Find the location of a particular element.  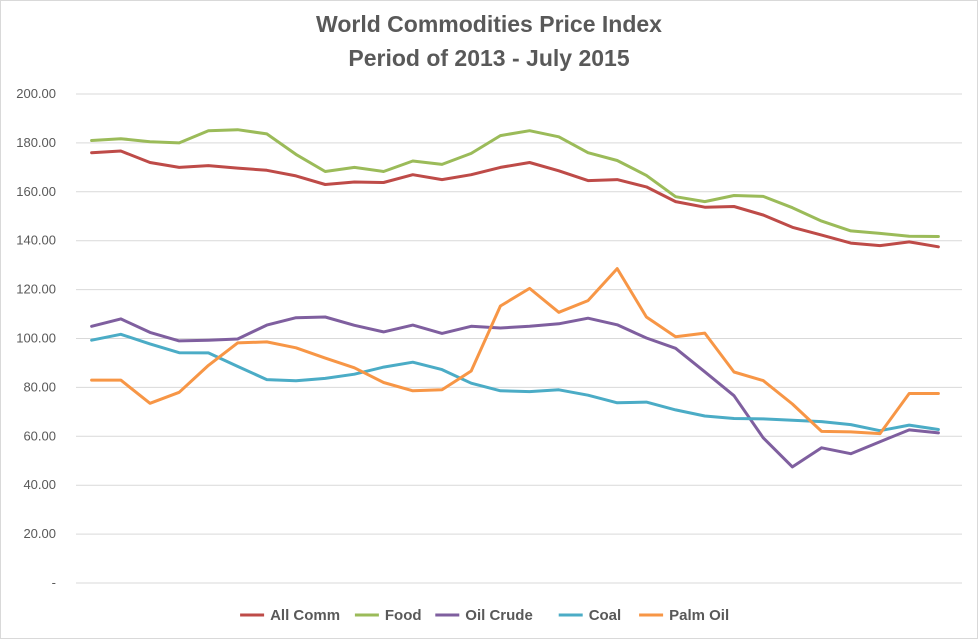

legend-label: Oil Crude is located at coordinates (499, 615).